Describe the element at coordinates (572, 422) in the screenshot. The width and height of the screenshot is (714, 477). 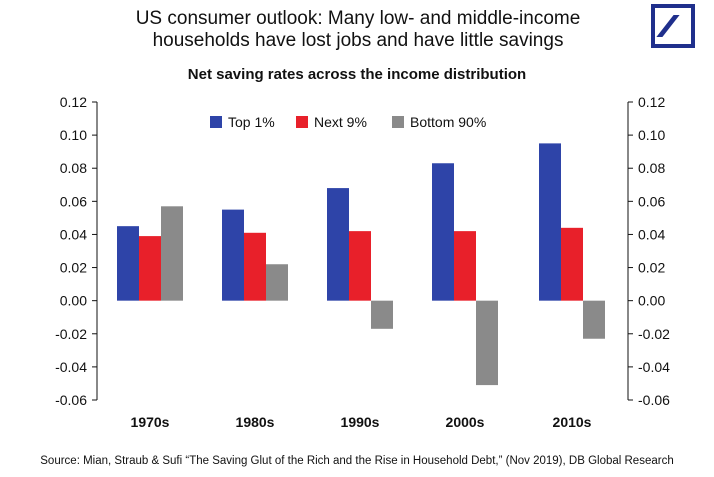
I see `category-label: 2010s` at that location.